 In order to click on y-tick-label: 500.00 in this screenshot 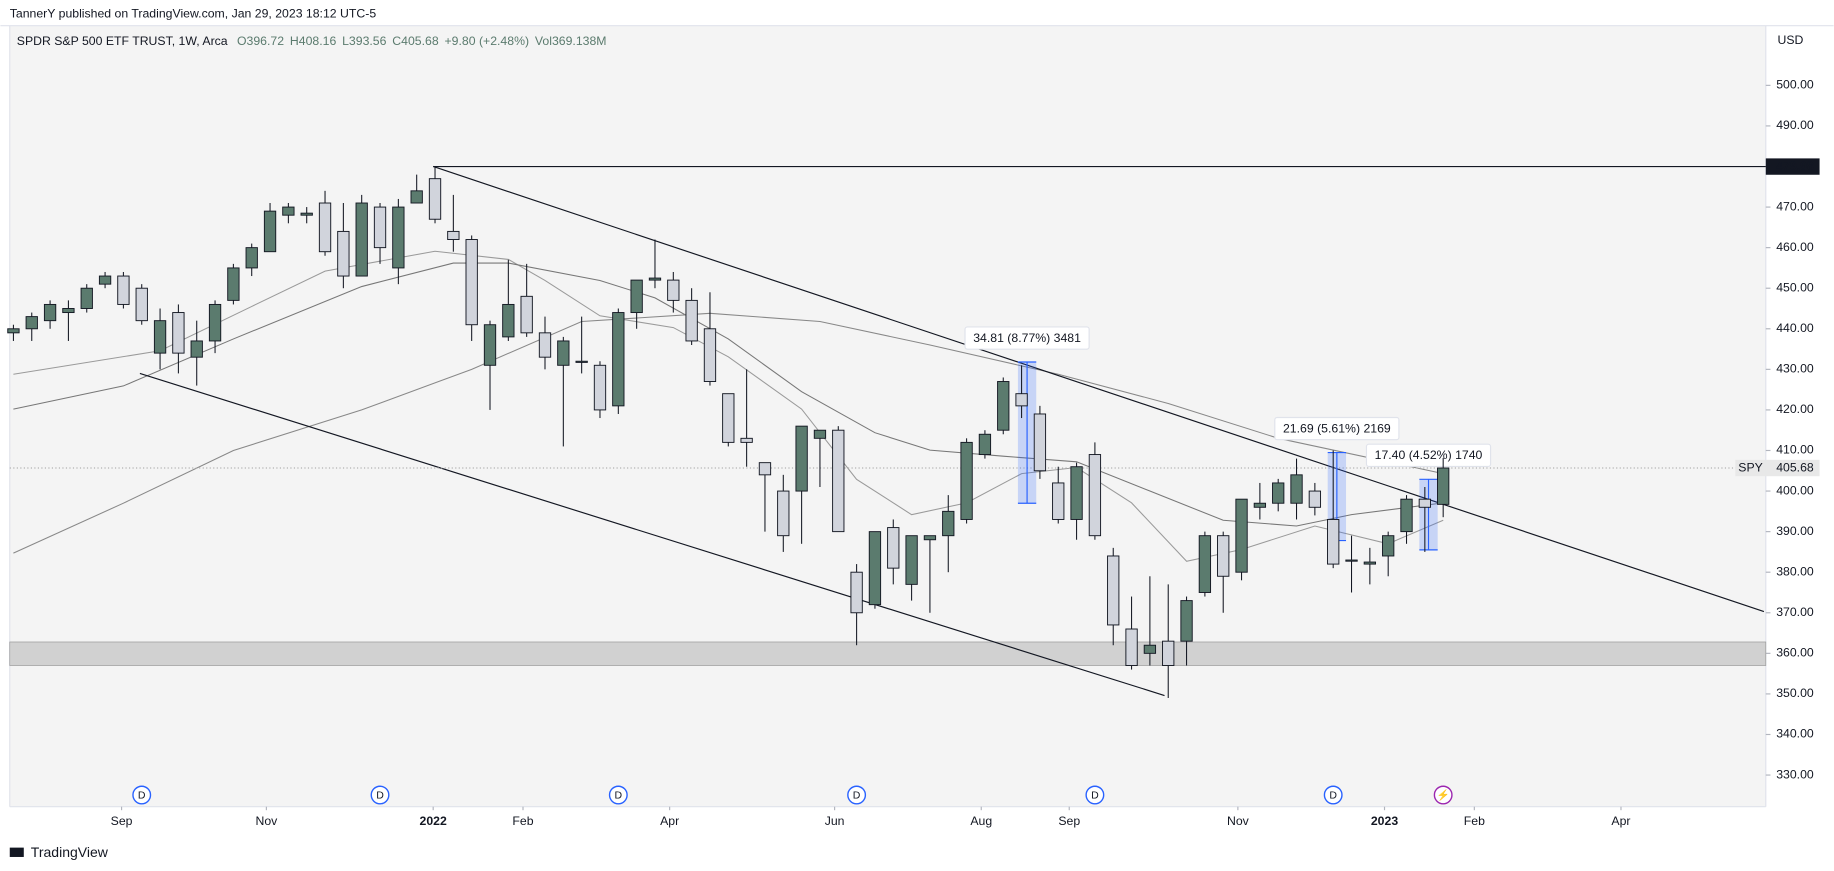, I will do `click(1795, 85)`.